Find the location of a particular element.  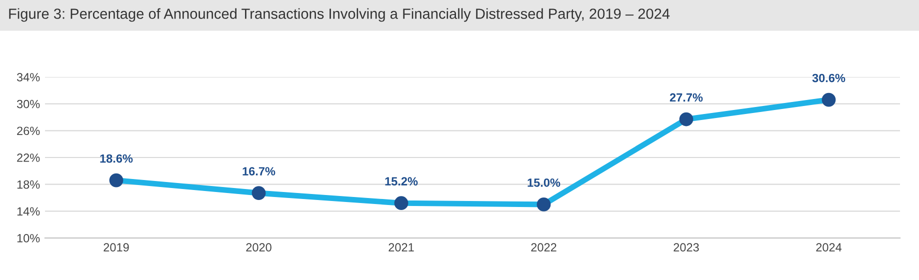

x-tick-label: 2024 is located at coordinates (829, 247).